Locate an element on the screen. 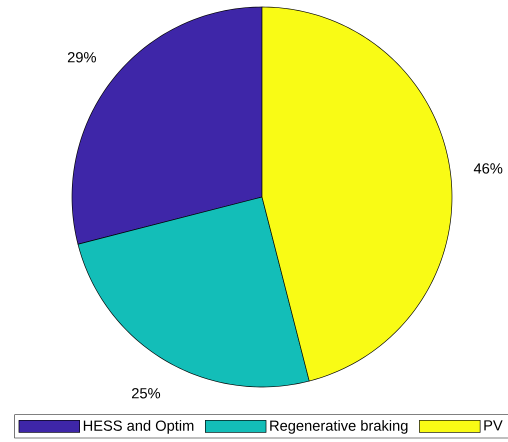 This screenshot has width=508, height=442. legend-label: HESS and Optim is located at coordinates (139, 427).